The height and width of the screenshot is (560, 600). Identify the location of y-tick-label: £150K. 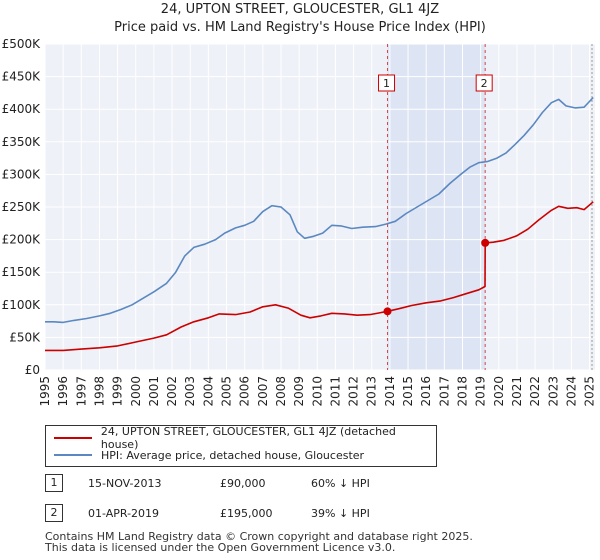
(22, 272).